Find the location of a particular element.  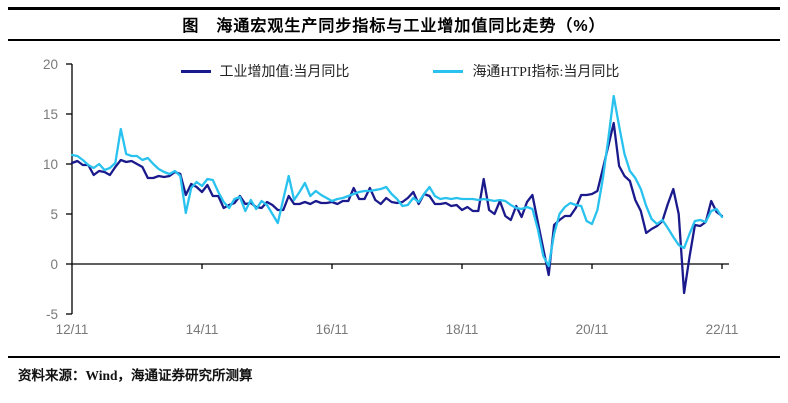

industrial-line-swatch is located at coordinates (195, 71).